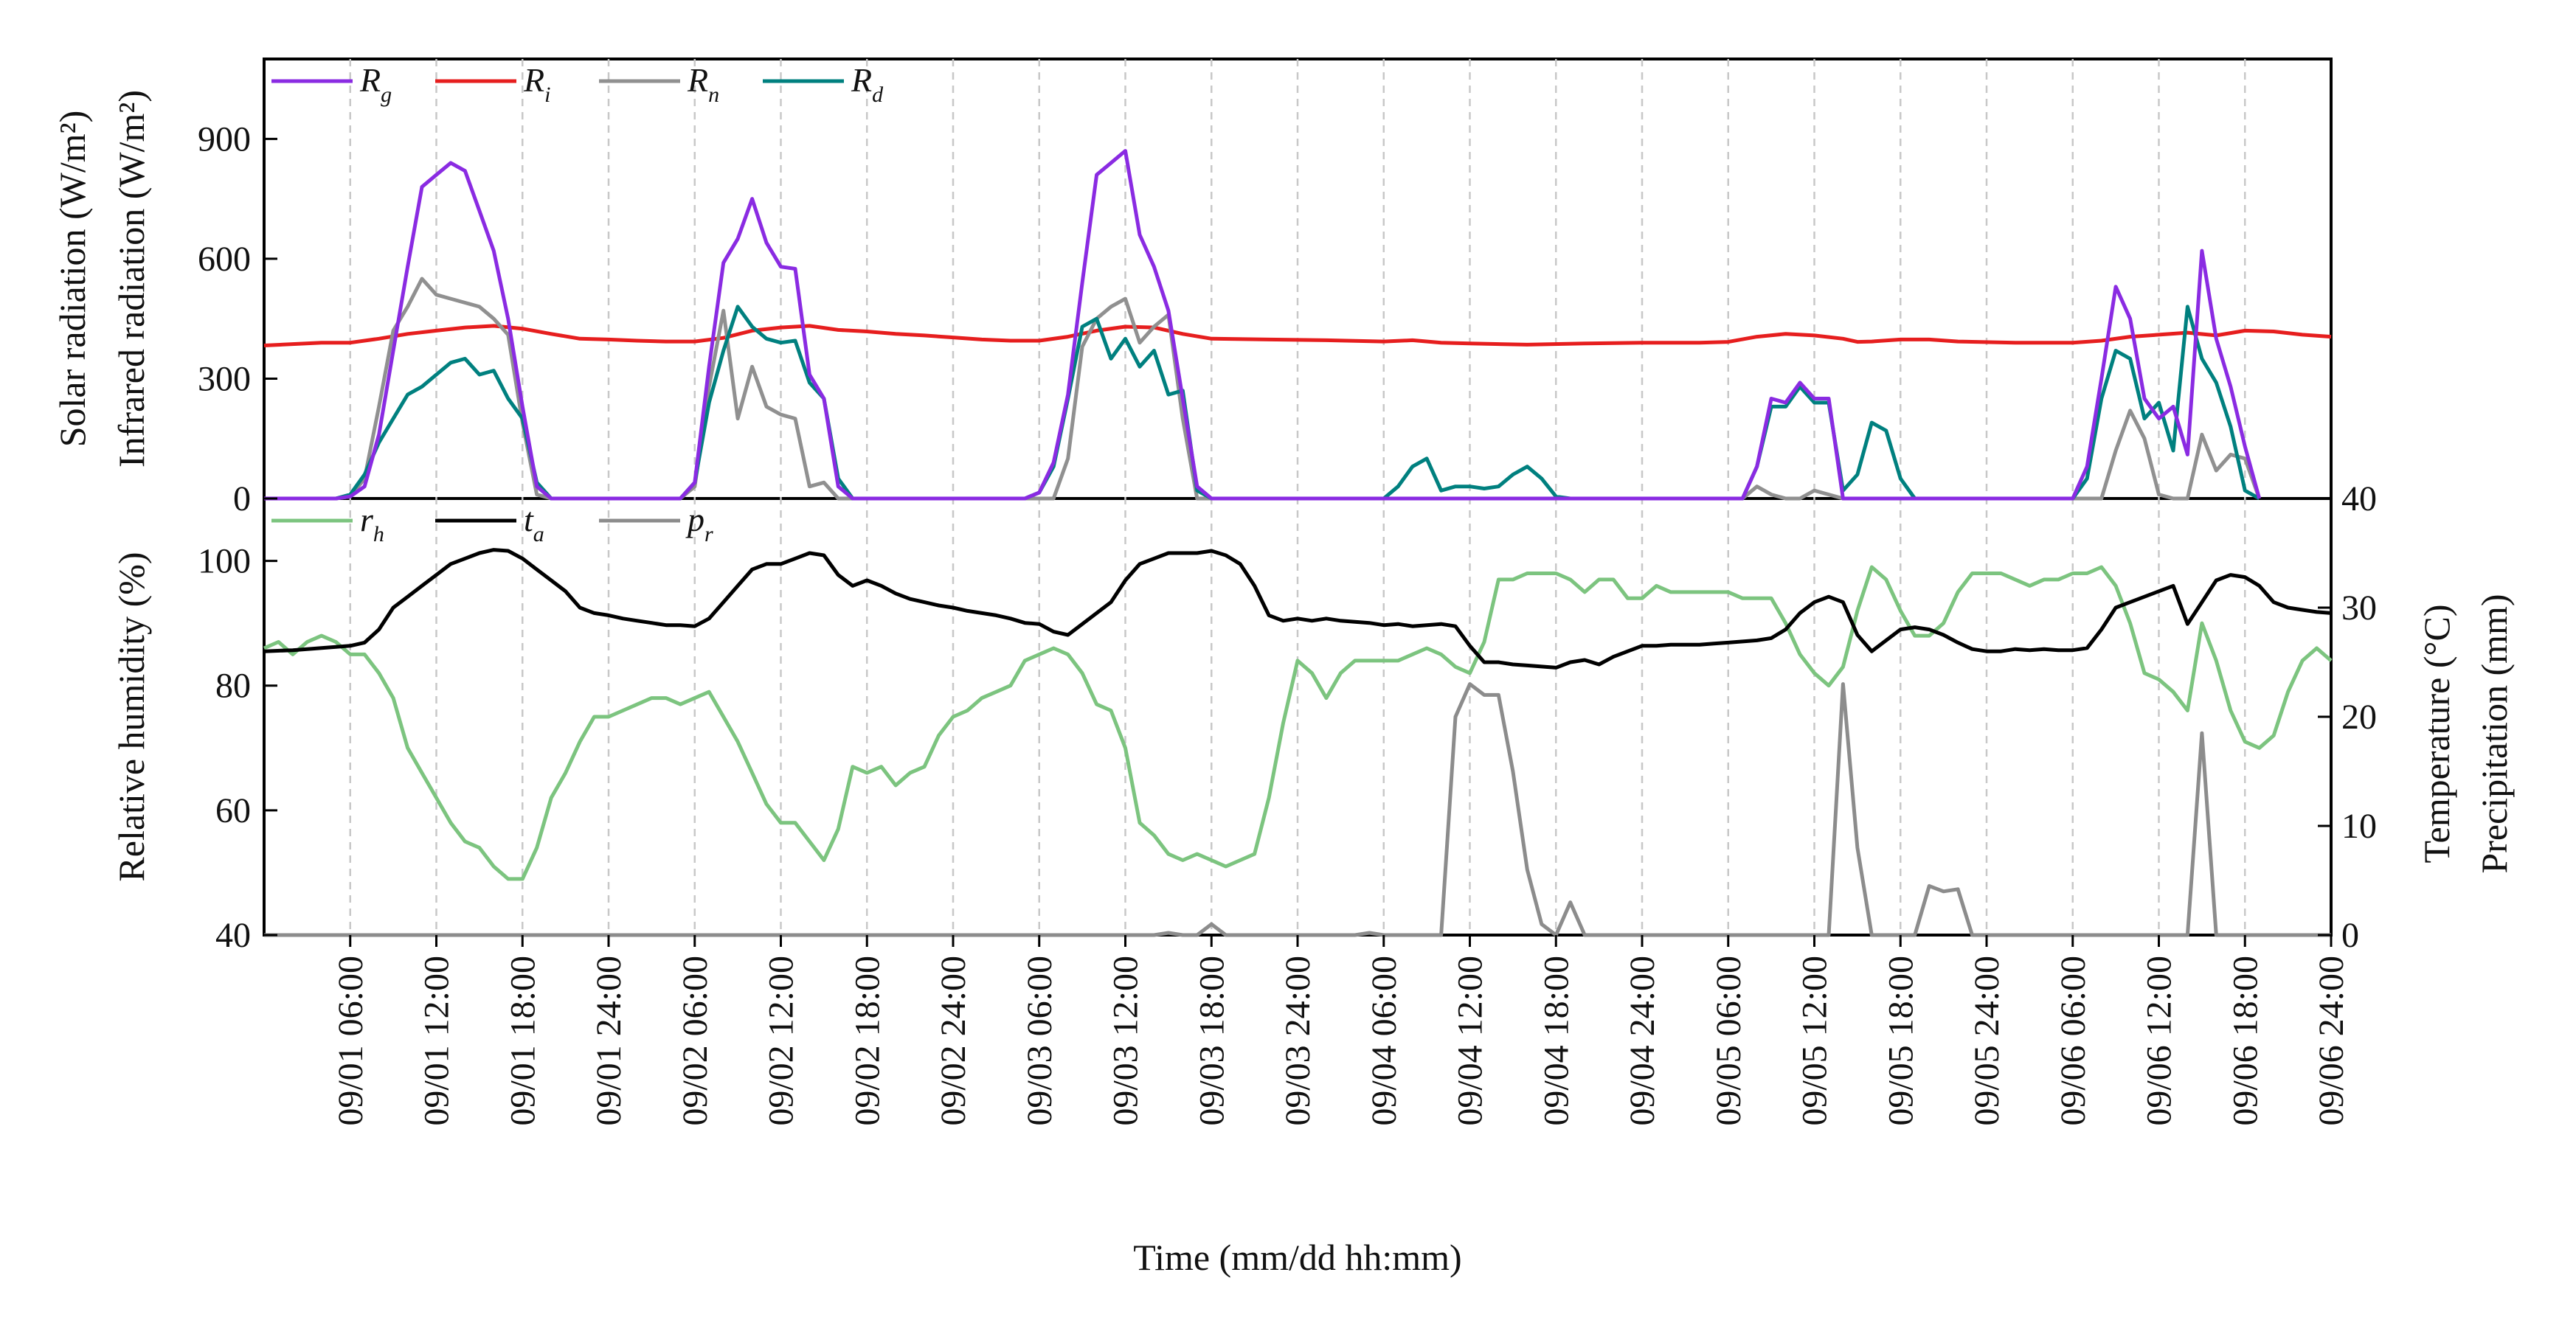 Image resolution: width=2576 pixels, height=1320 pixels. Describe the element at coordinates (492, 523) in the screenshot. I see `bottom-legend: rh ta pr` at that location.